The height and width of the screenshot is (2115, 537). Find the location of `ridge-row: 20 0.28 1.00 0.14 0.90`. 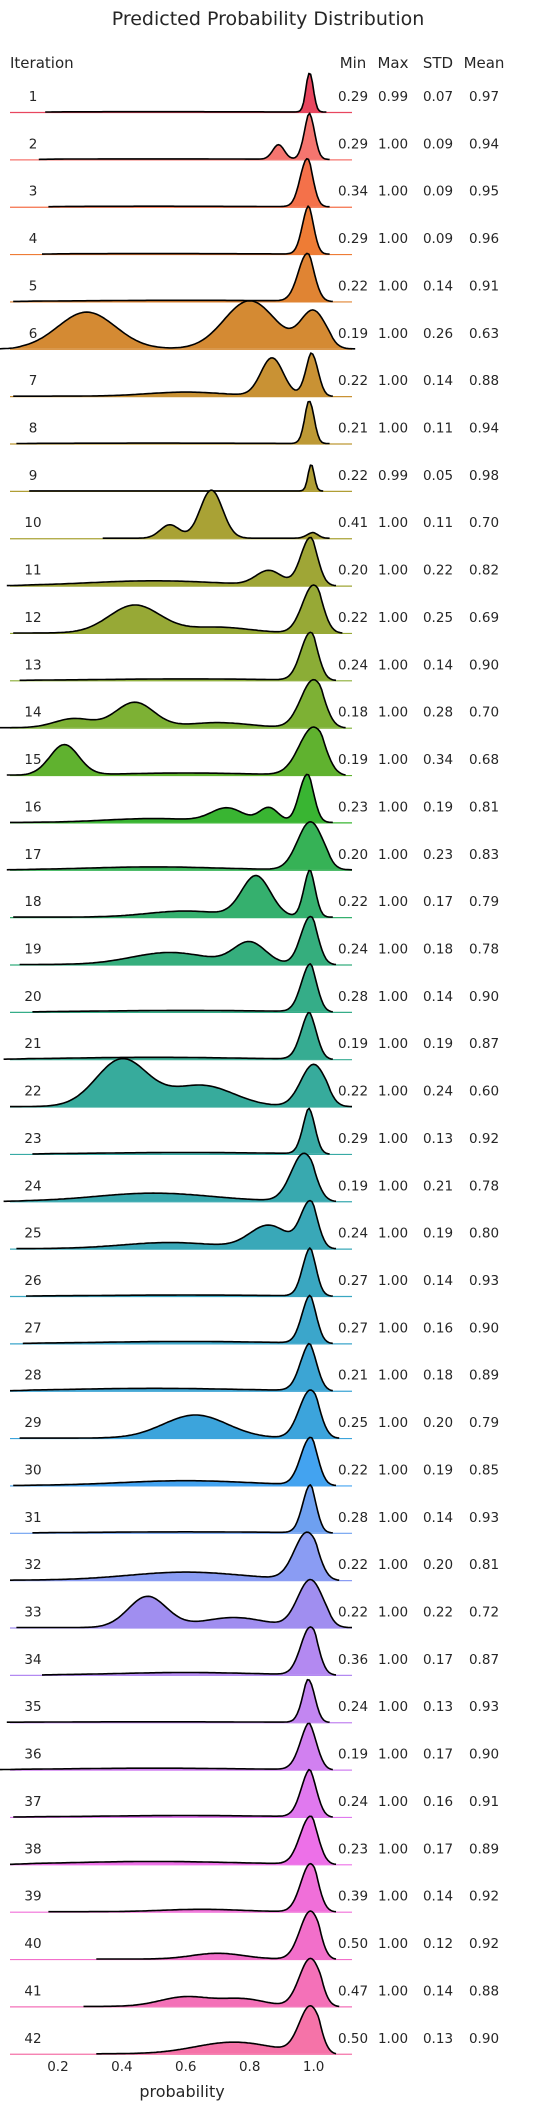

ridge-row: 20 0.28 1.00 0.14 0.90 is located at coordinates (254, 988).